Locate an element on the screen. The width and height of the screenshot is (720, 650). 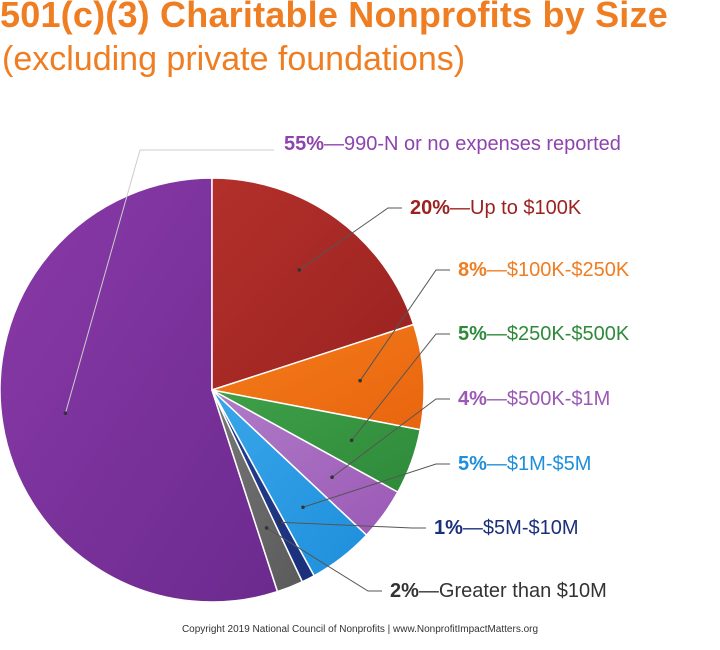
slice-percent: 2% is located at coordinates (404, 591).